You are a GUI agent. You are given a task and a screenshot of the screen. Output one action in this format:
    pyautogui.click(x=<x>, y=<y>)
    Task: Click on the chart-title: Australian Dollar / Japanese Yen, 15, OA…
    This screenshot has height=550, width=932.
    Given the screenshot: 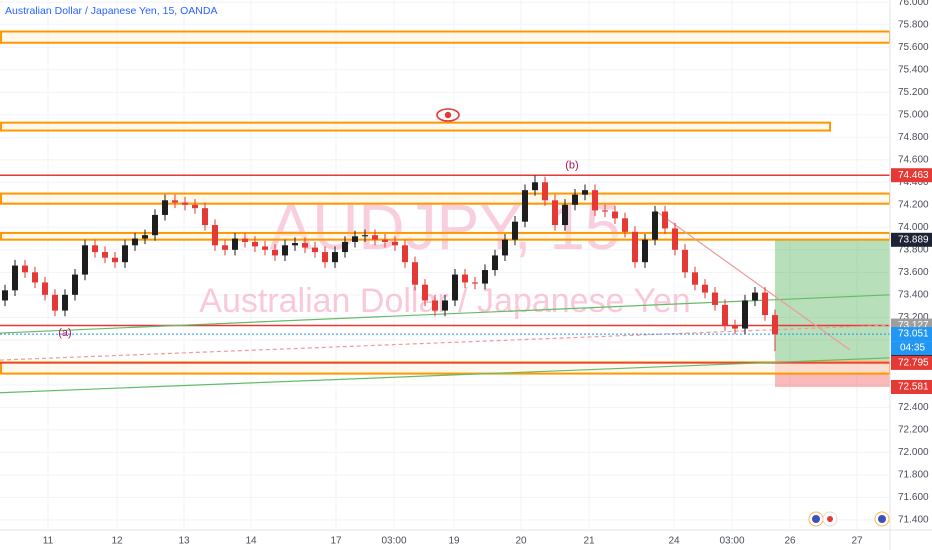 What is the action you would take?
    pyautogui.click(x=111, y=11)
    